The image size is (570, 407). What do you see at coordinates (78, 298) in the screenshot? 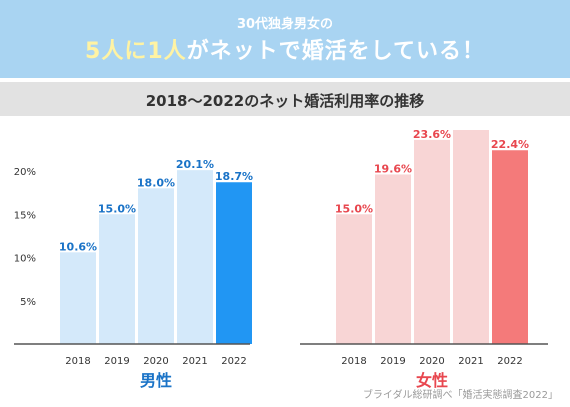
I see `bar-male-2018` at bounding box center [78, 298].